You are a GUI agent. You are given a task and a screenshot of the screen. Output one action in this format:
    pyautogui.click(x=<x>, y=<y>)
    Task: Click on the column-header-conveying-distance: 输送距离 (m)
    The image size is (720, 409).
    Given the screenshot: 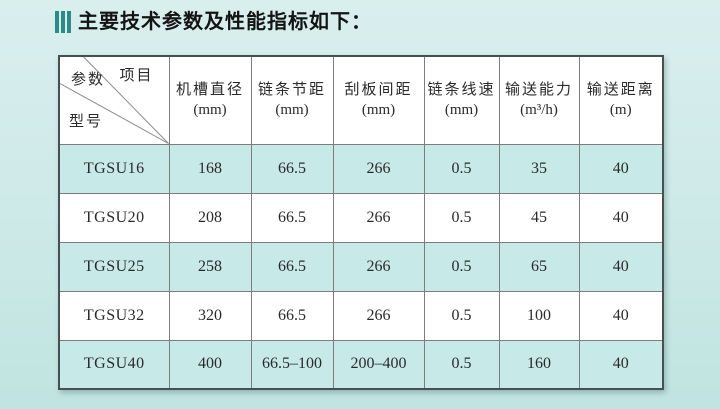 What is the action you would take?
    pyautogui.click(x=621, y=100)
    